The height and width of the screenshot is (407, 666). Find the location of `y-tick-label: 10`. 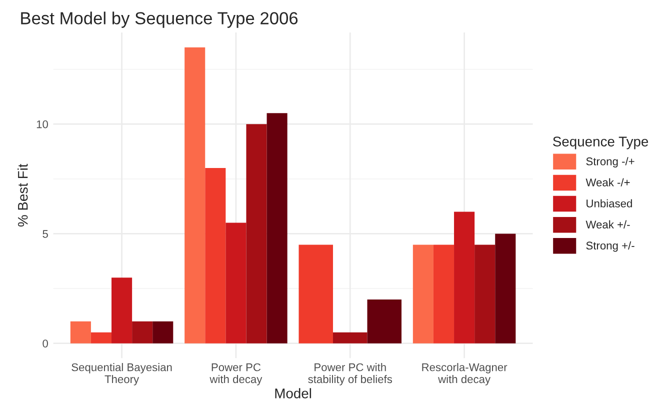

y-tick-label: 10 is located at coordinates (42, 124).